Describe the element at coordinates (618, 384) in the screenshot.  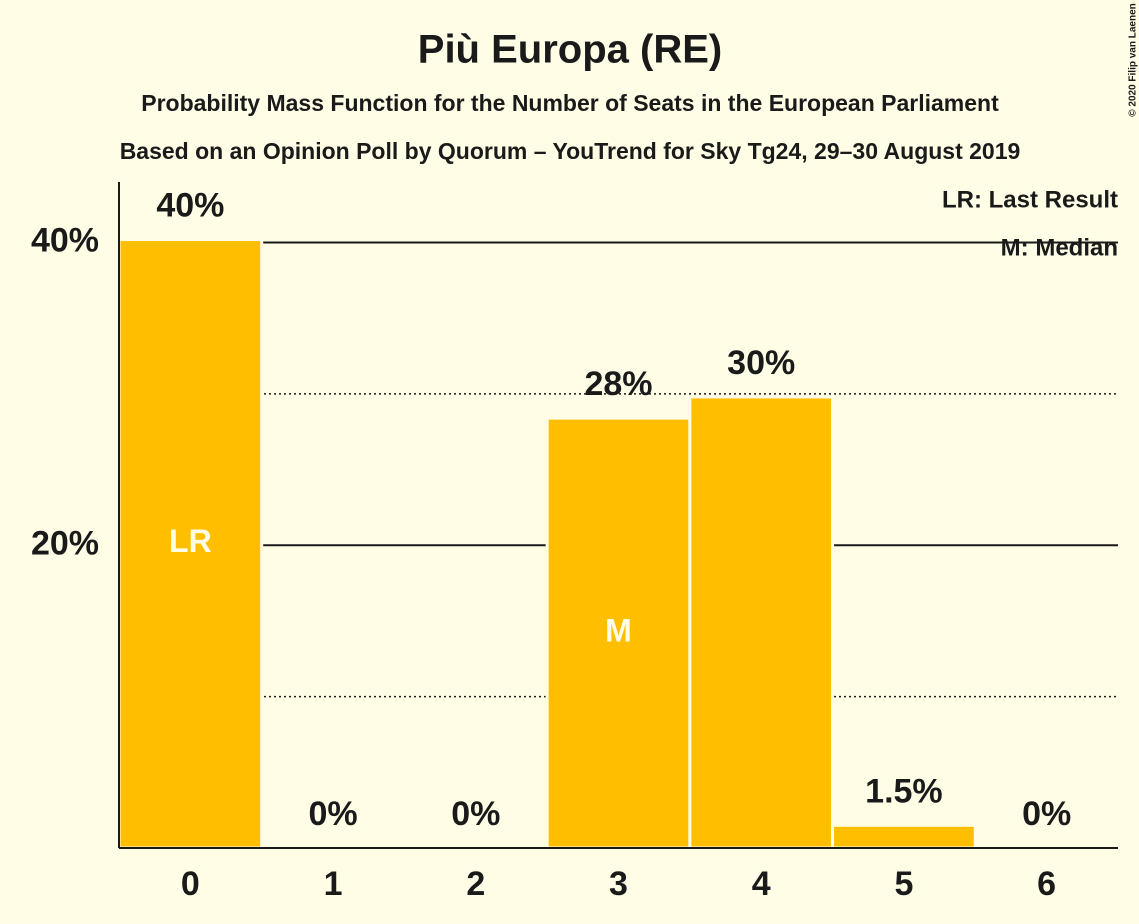
I see `value-label: 28%` at that location.